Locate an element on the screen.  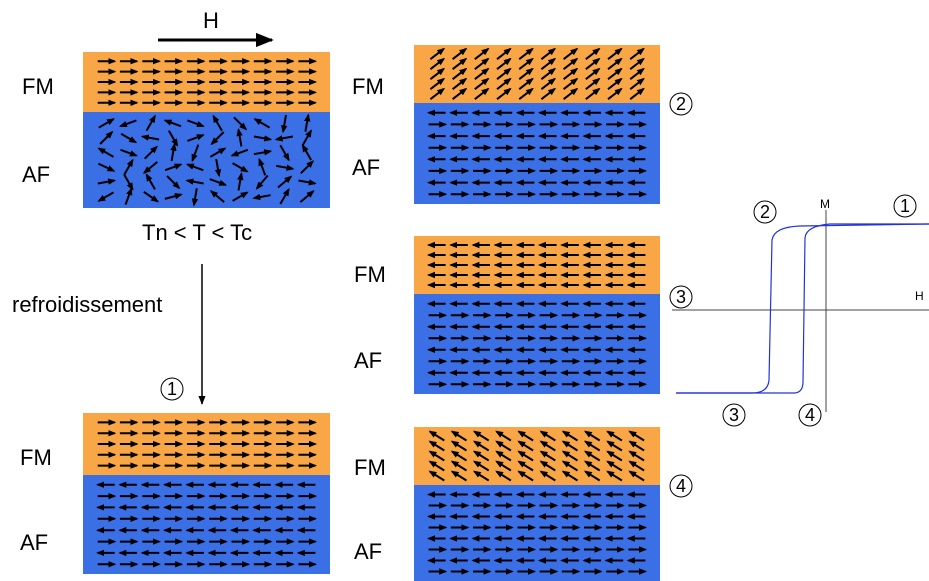
state-number: 3 is located at coordinates (734, 415).